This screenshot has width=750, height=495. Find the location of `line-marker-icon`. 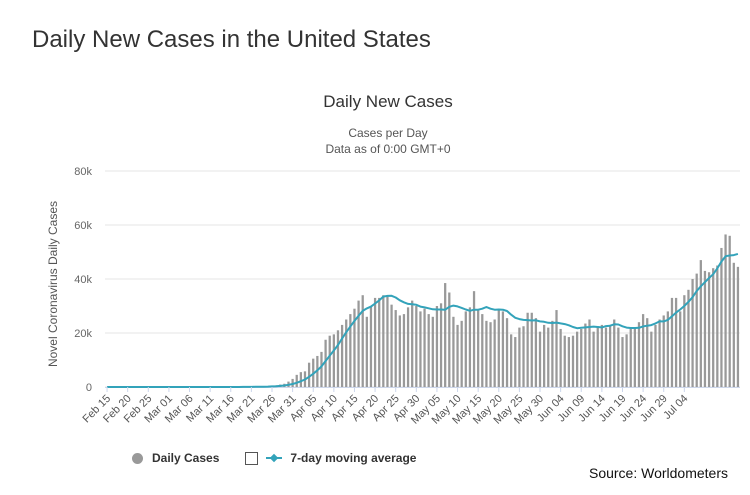

line-marker-icon is located at coordinates (274, 458).